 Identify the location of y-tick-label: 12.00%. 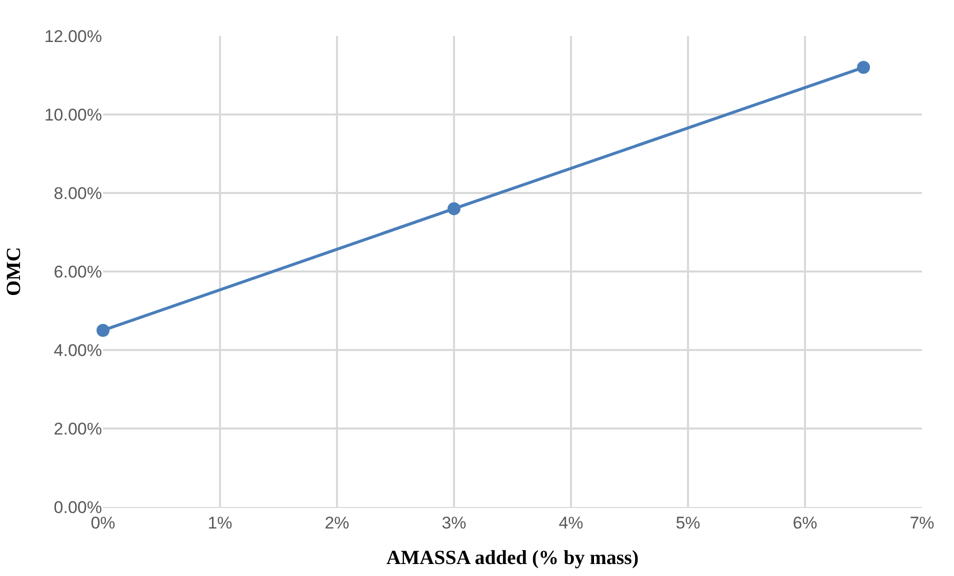
(73, 36).